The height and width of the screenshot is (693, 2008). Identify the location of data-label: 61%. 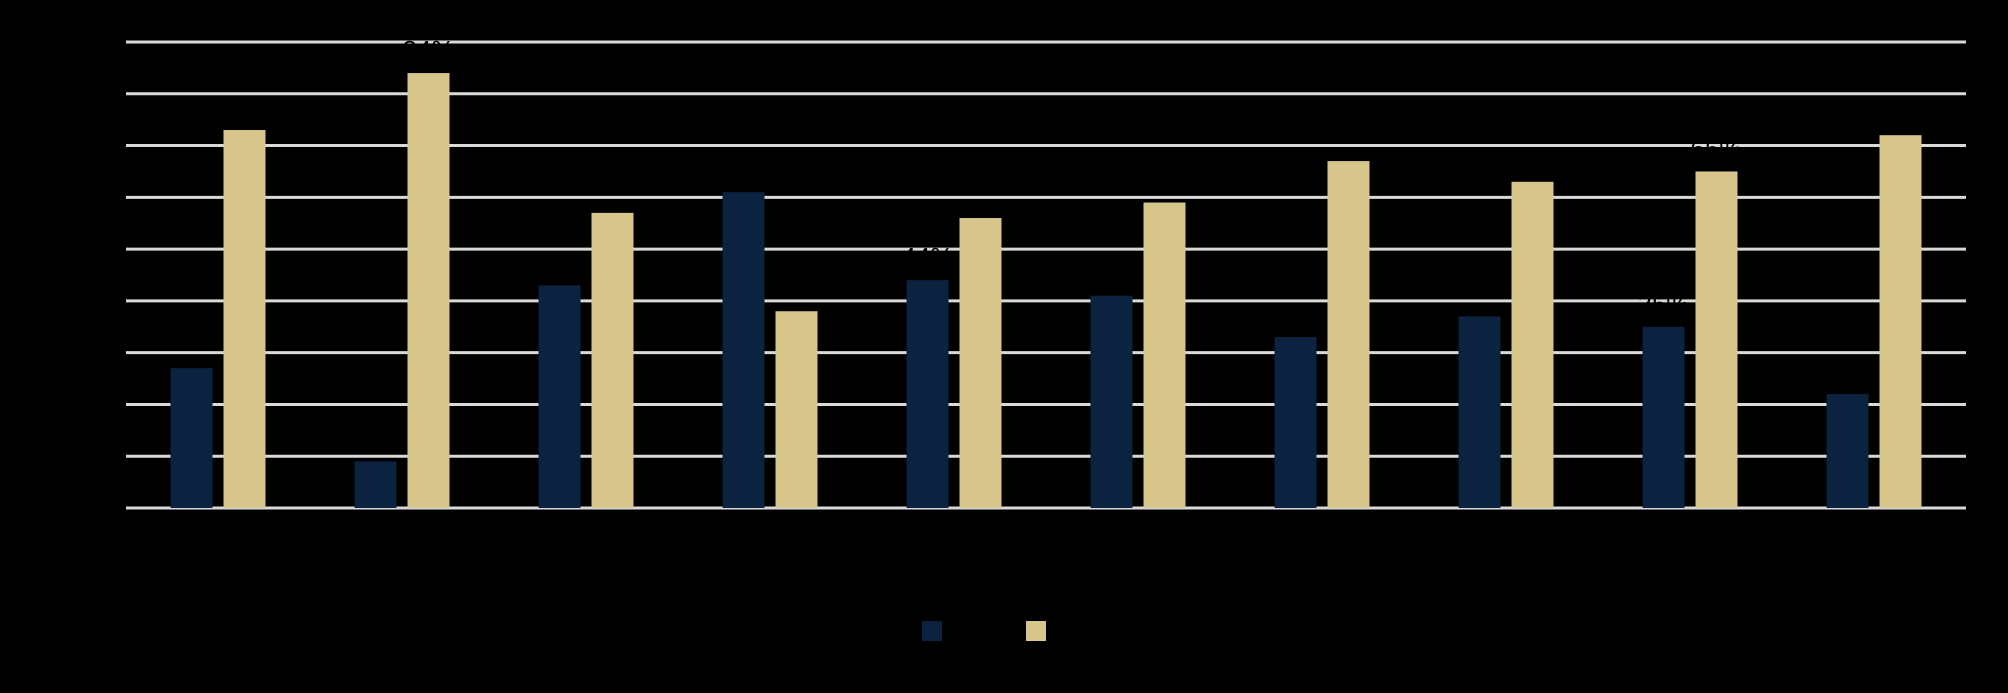
(743, 169).